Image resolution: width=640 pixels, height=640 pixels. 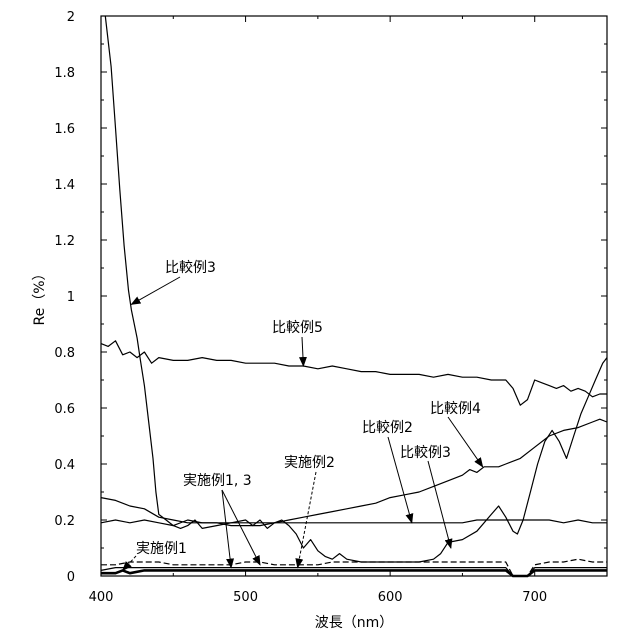 I want to click on y-tick-label: 0.4, so click(x=64, y=465).